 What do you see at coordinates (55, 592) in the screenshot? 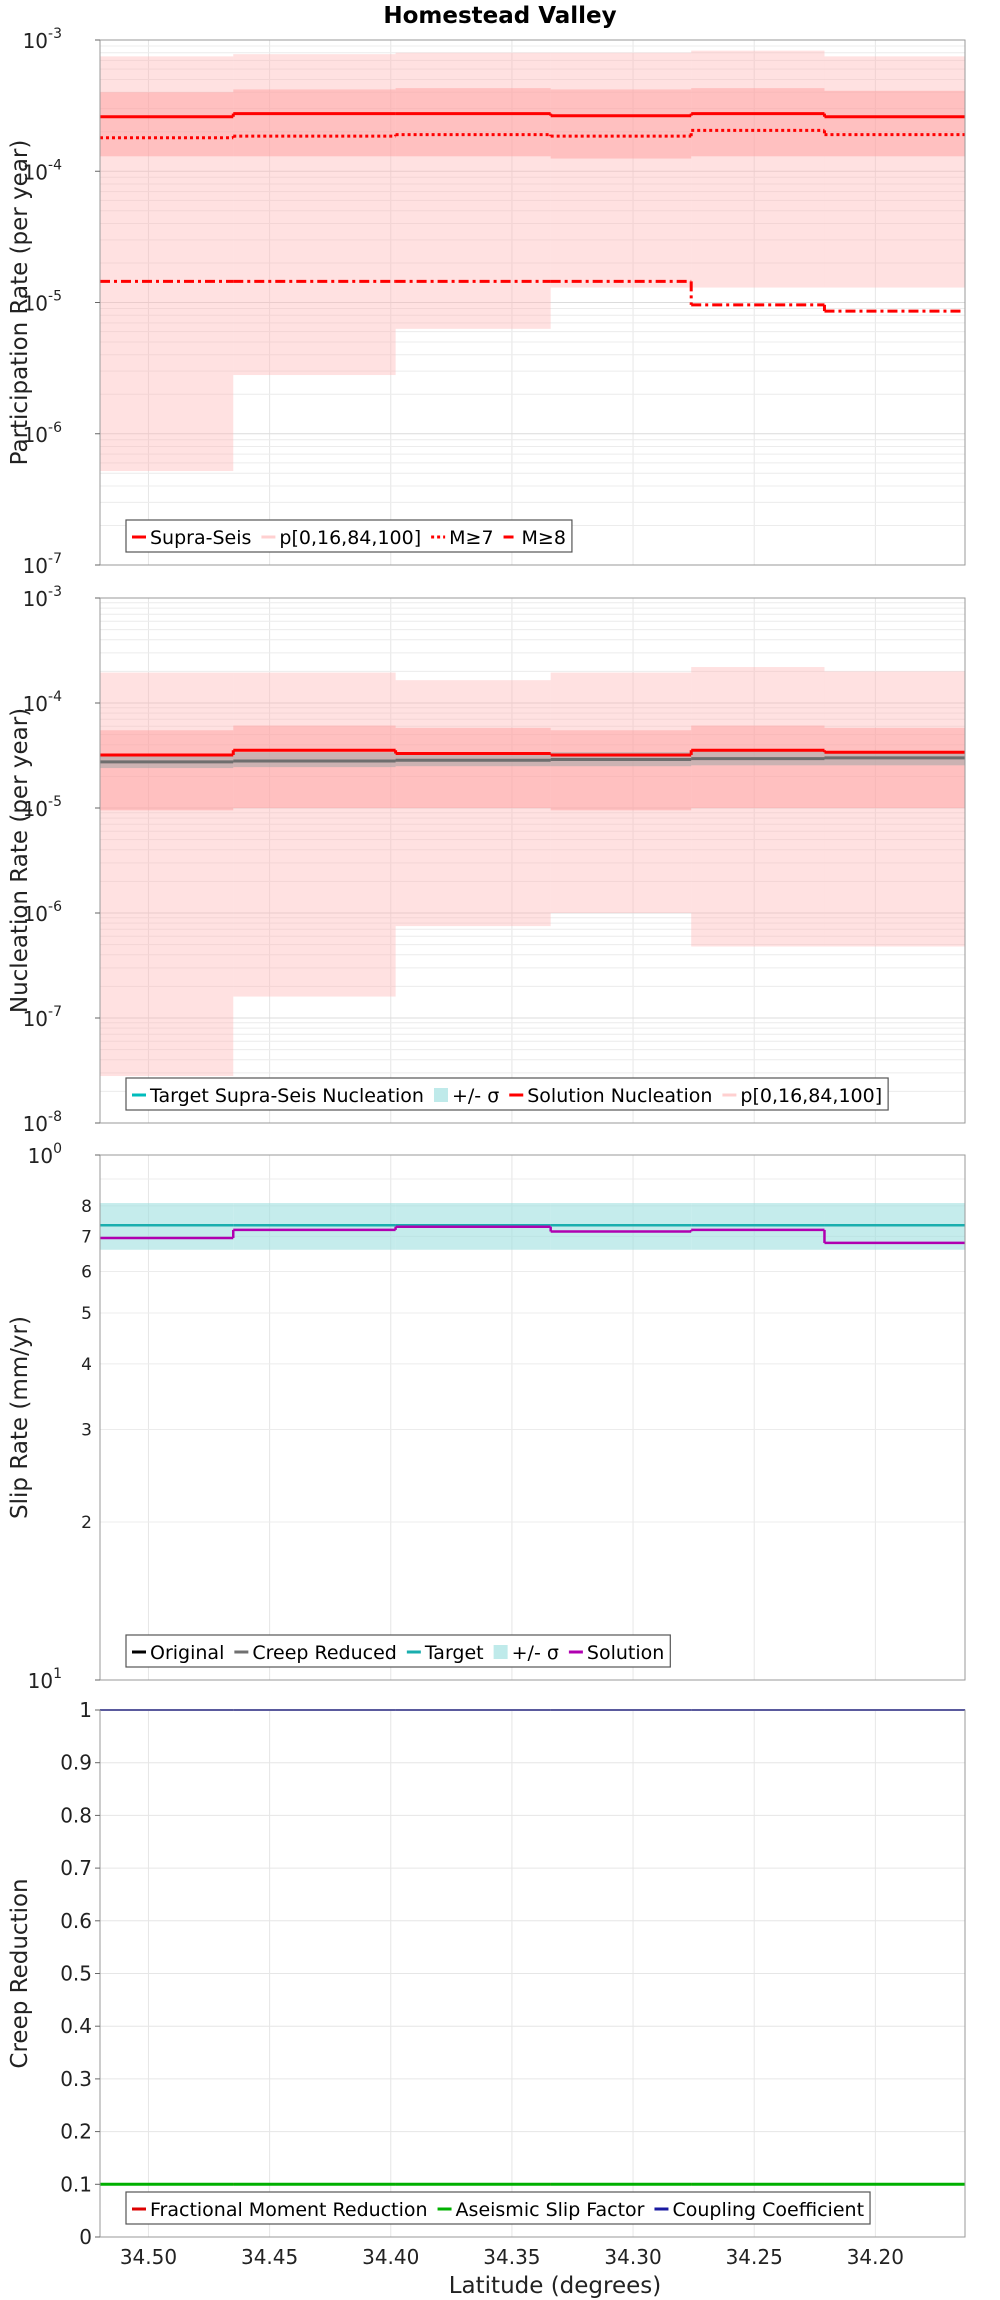
I see `y-tick-exponent: -3` at bounding box center [55, 592].